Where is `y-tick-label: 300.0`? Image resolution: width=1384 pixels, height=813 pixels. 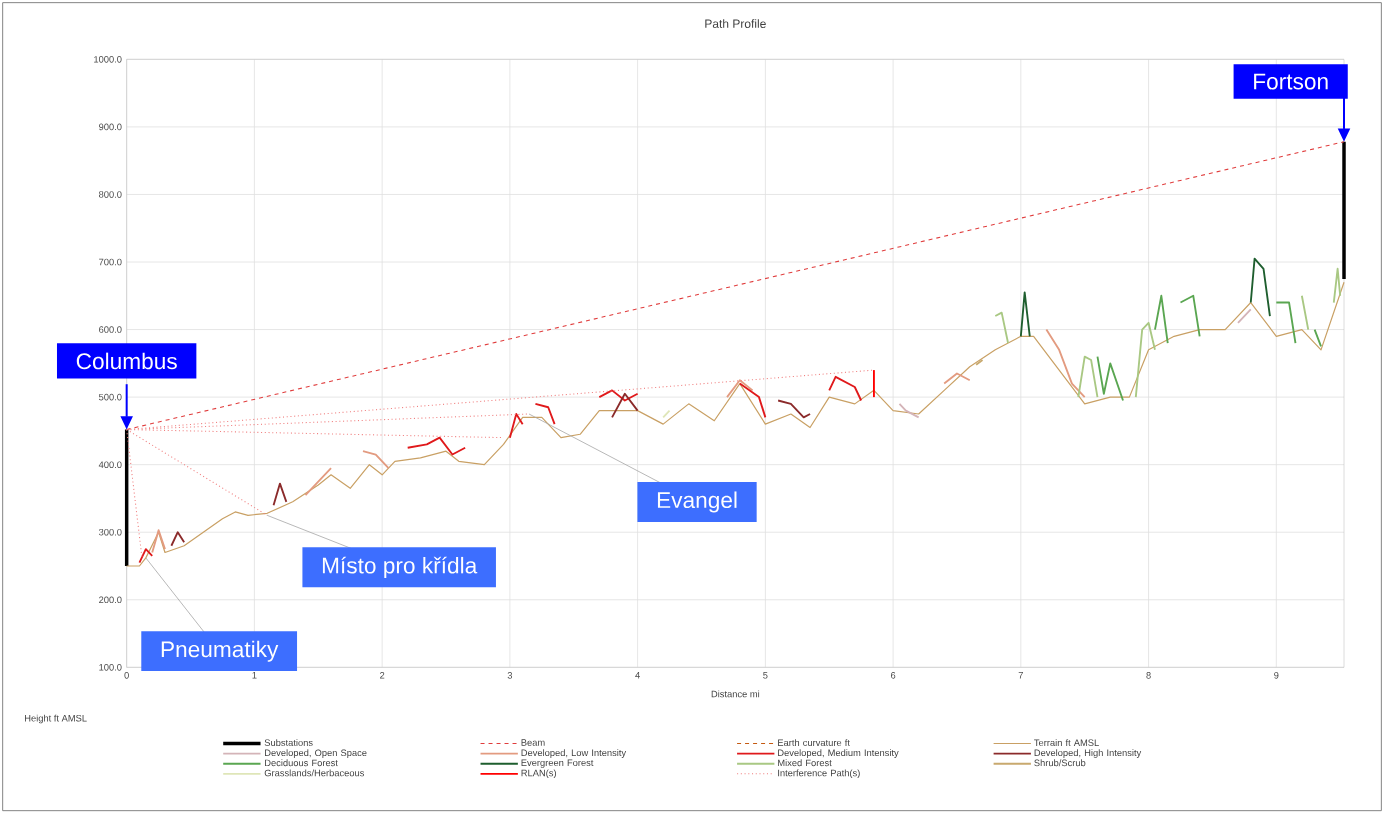 y-tick-label: 300.0 is located at coordinates (110, 532).